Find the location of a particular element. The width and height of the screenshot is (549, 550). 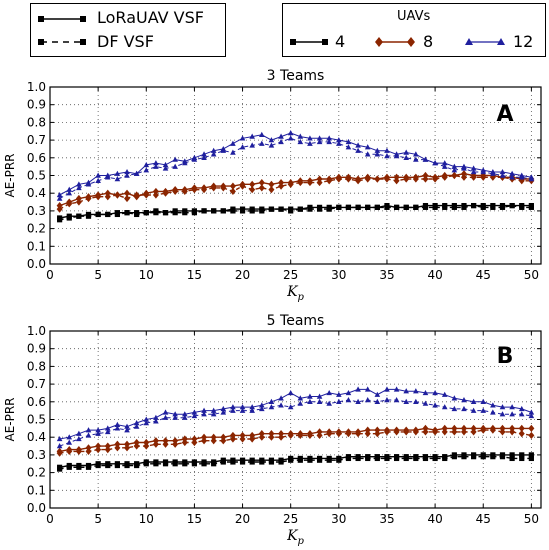

y-tick-label: 0.9 is located at coordinates (36, 105).